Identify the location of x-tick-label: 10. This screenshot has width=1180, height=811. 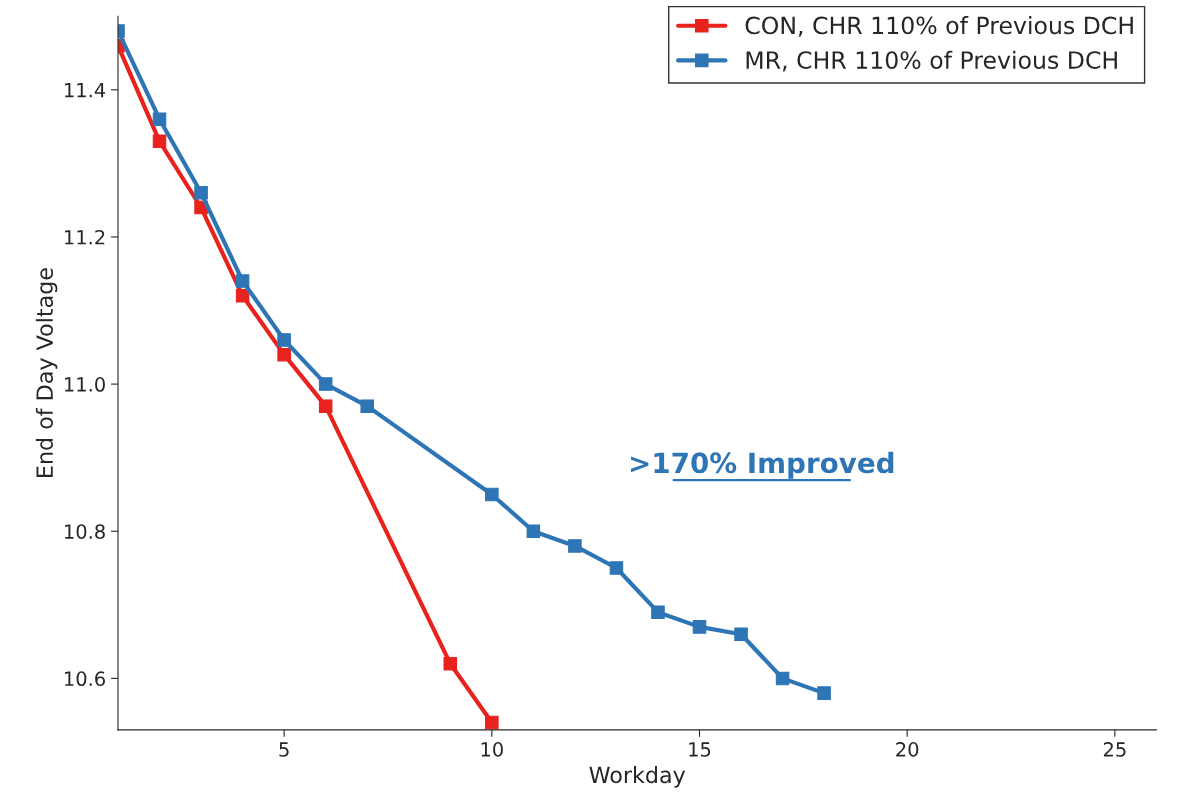
(492, 749).